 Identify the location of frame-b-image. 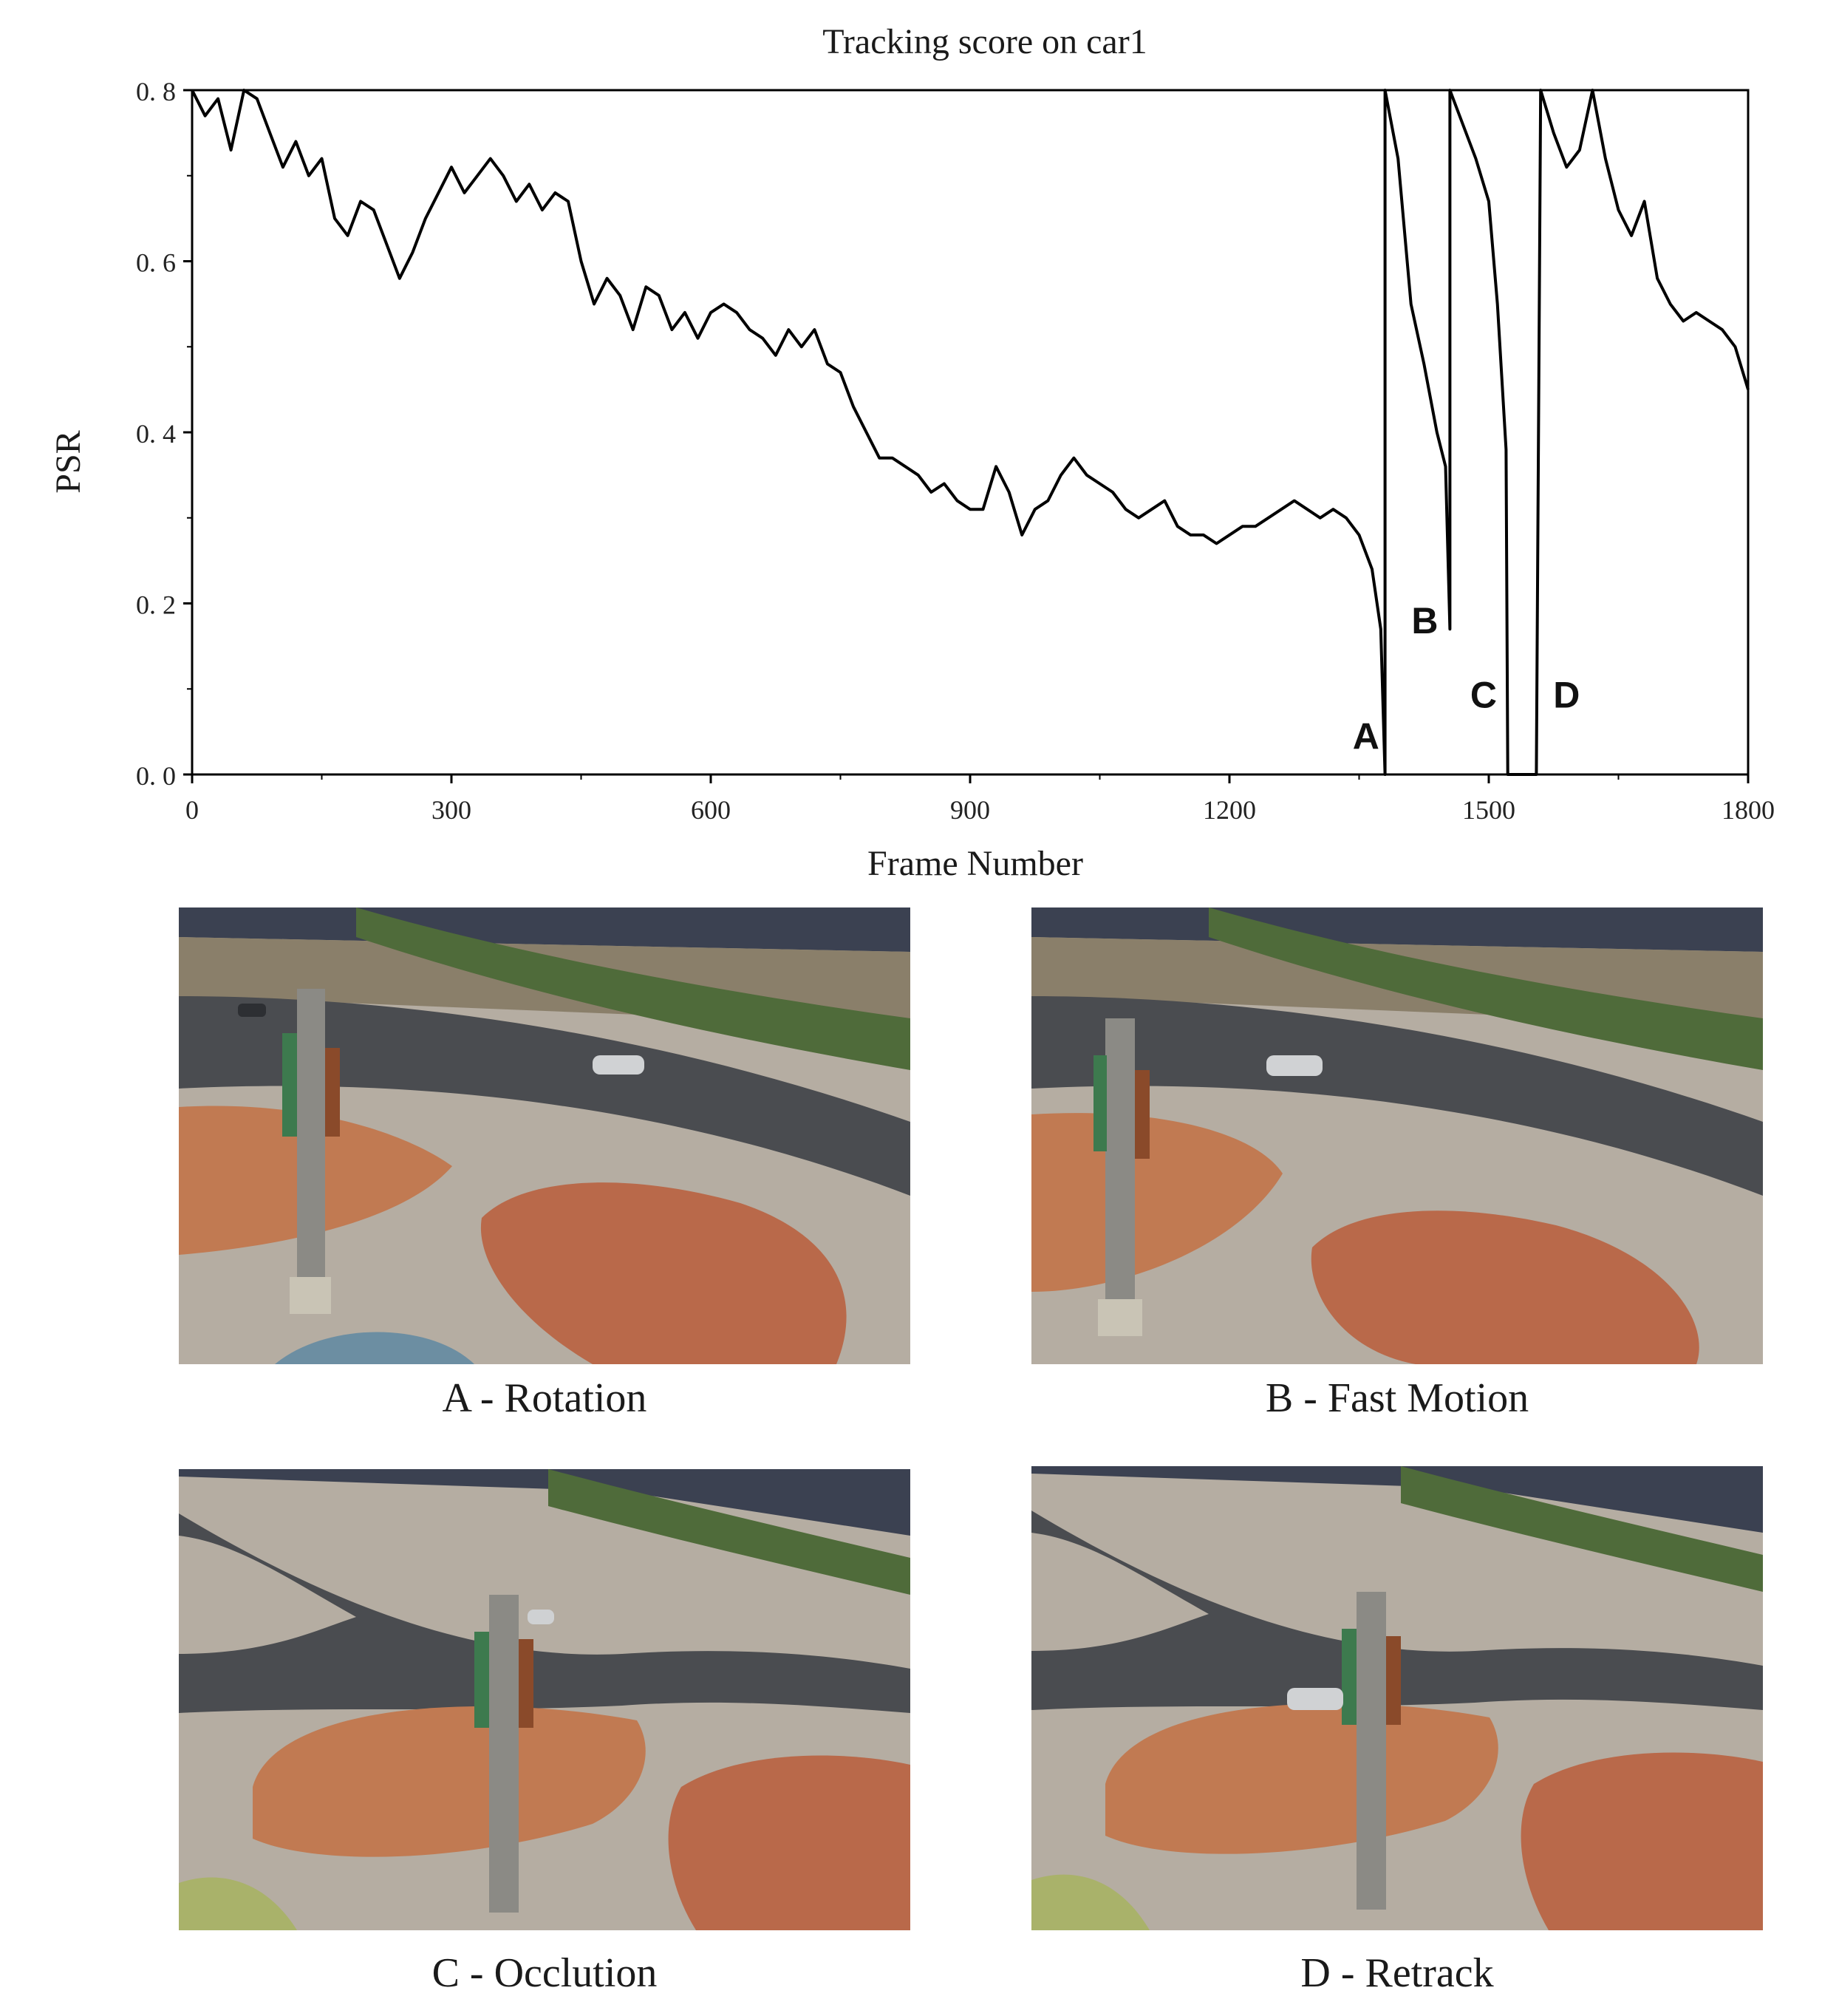
(1397, 1135).